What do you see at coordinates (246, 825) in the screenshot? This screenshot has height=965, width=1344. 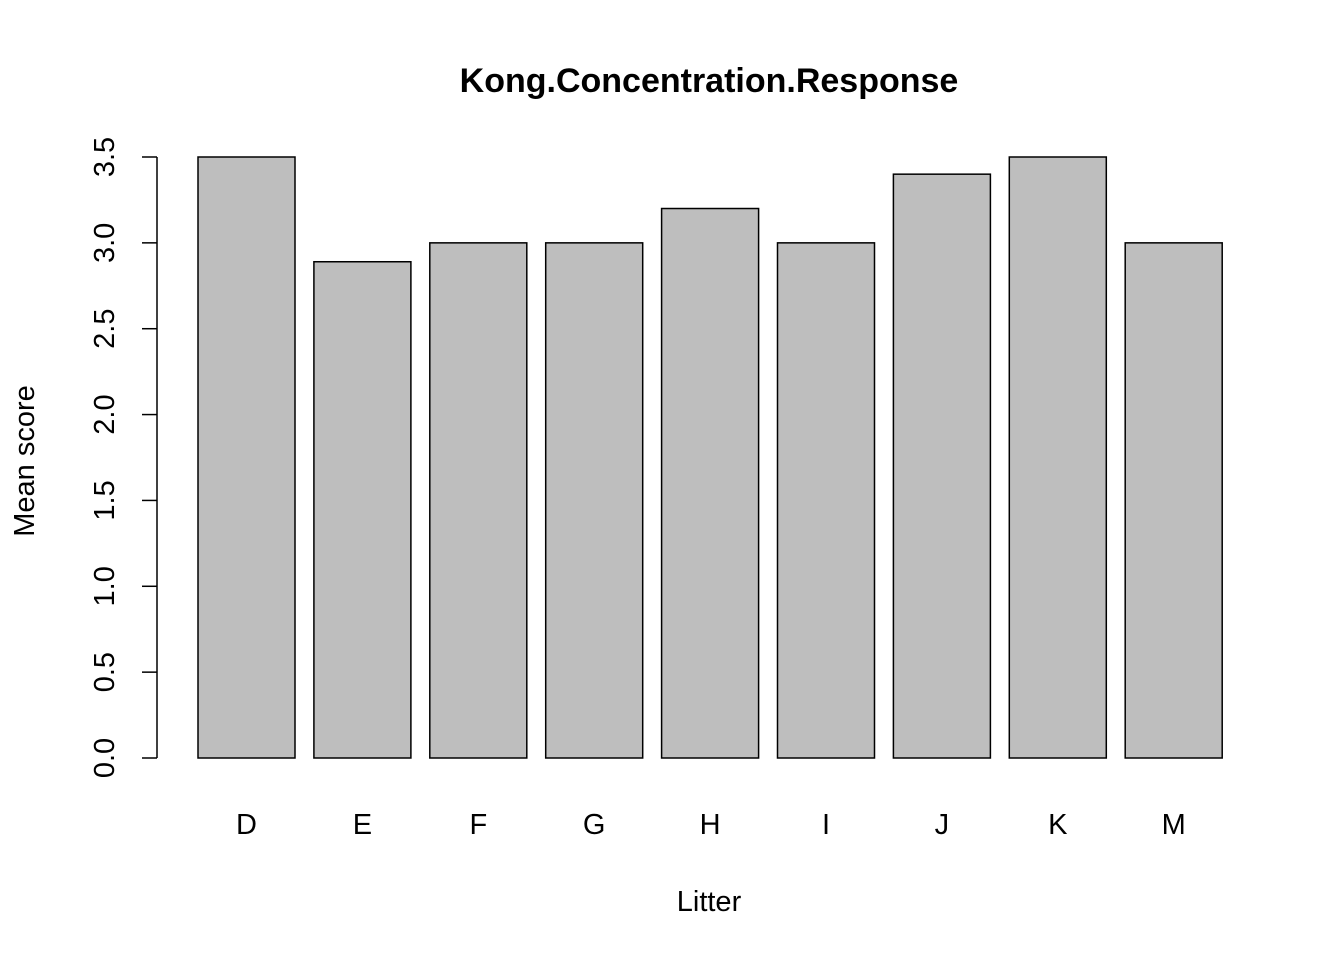 I see `x-tick-label-D: D` at bounding box center [246, 825].